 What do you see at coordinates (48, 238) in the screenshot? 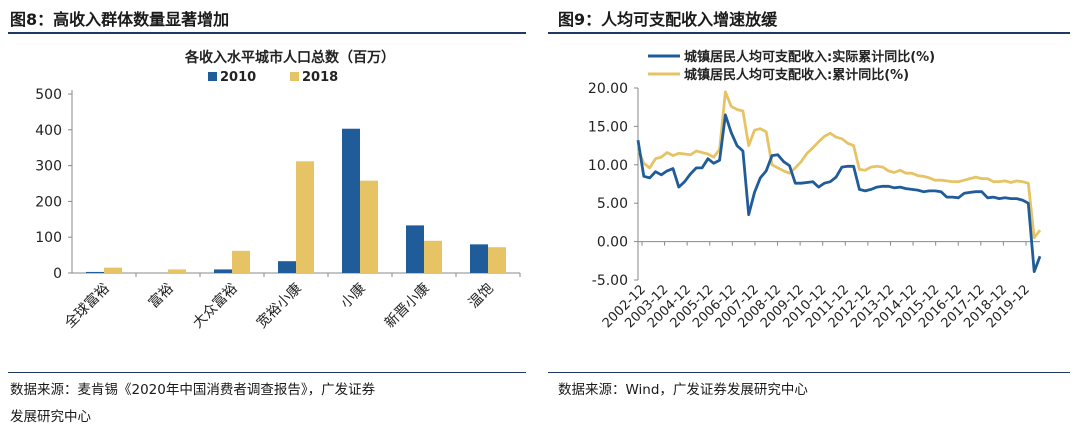
I see `y-tick-label: 100` at bounding box center [48, 238].